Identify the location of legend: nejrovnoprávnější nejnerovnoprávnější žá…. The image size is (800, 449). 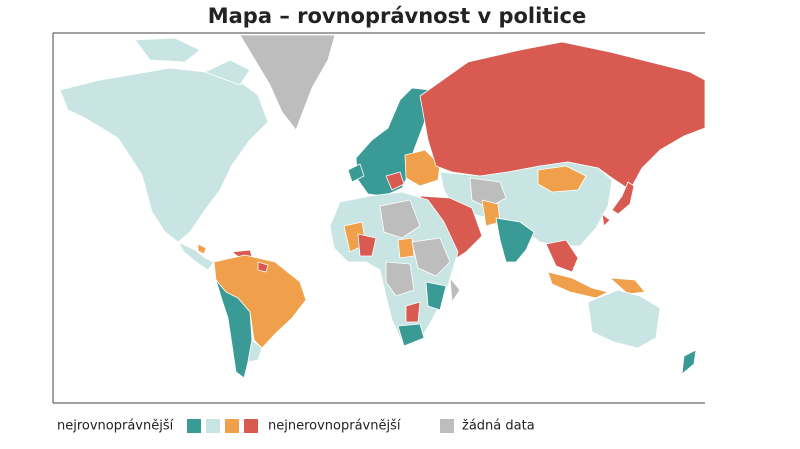
(296, 426).